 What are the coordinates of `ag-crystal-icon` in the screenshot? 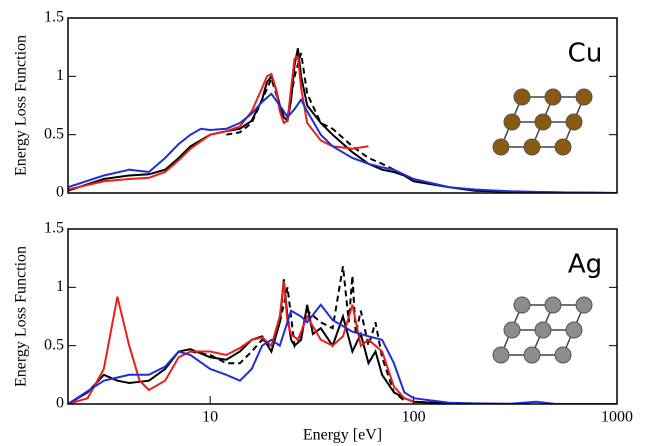 It's located at (542, 330).